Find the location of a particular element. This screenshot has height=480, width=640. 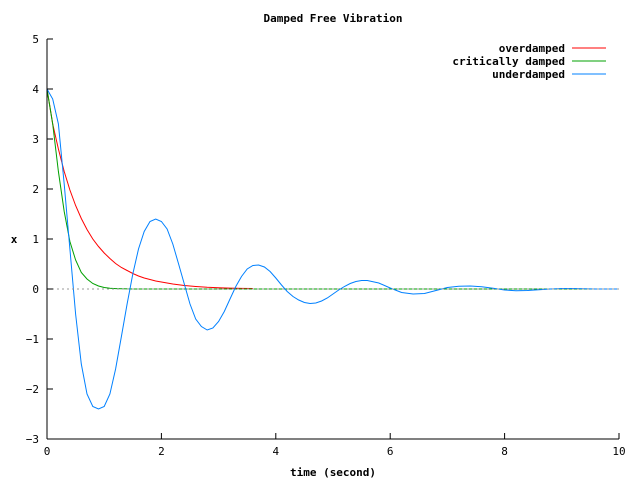

legend-label-critically-damped: critically damped is located at coordinates (508, 61).